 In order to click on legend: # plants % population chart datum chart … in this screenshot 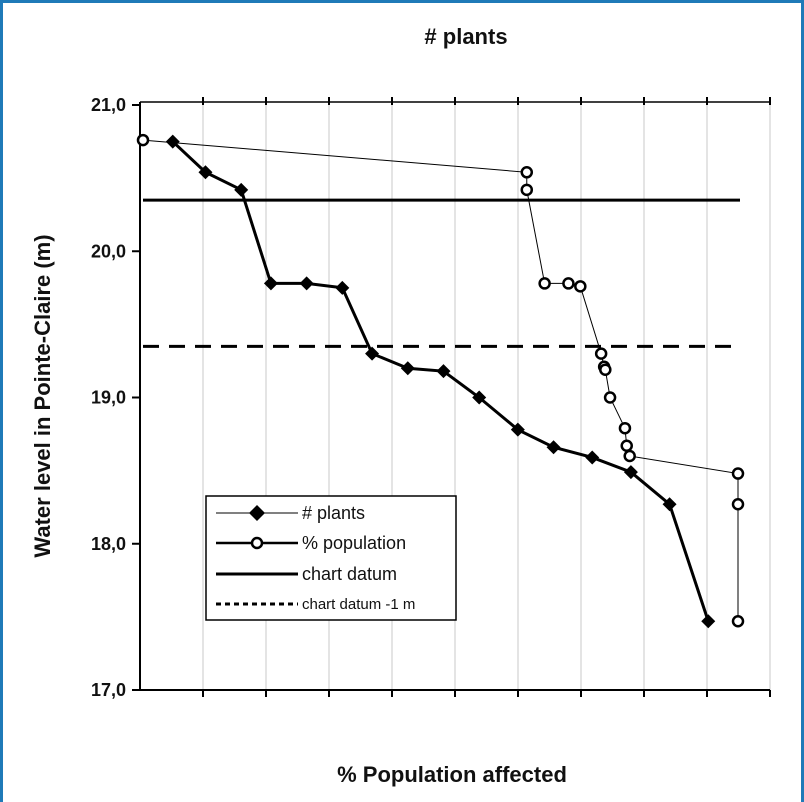, I will do `click(331, 558)`.